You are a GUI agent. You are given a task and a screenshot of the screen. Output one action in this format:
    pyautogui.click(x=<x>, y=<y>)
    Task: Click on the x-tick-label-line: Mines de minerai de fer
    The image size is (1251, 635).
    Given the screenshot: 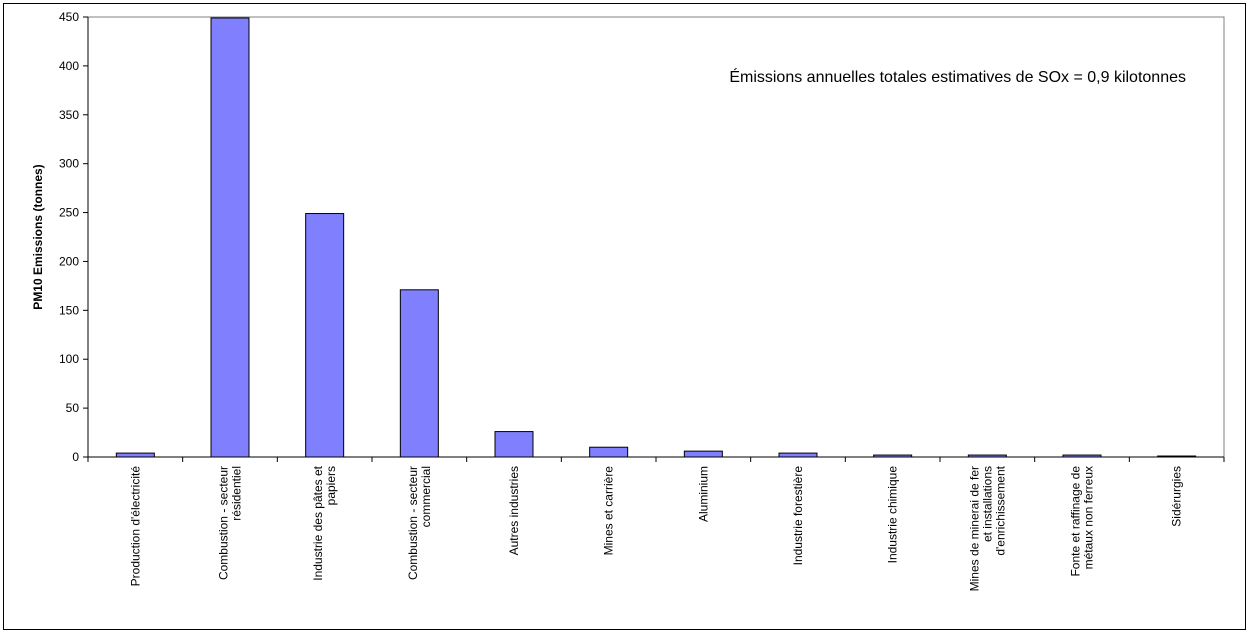 What is the action you would take?
    pyautogui.click(x=974, y=528)
    